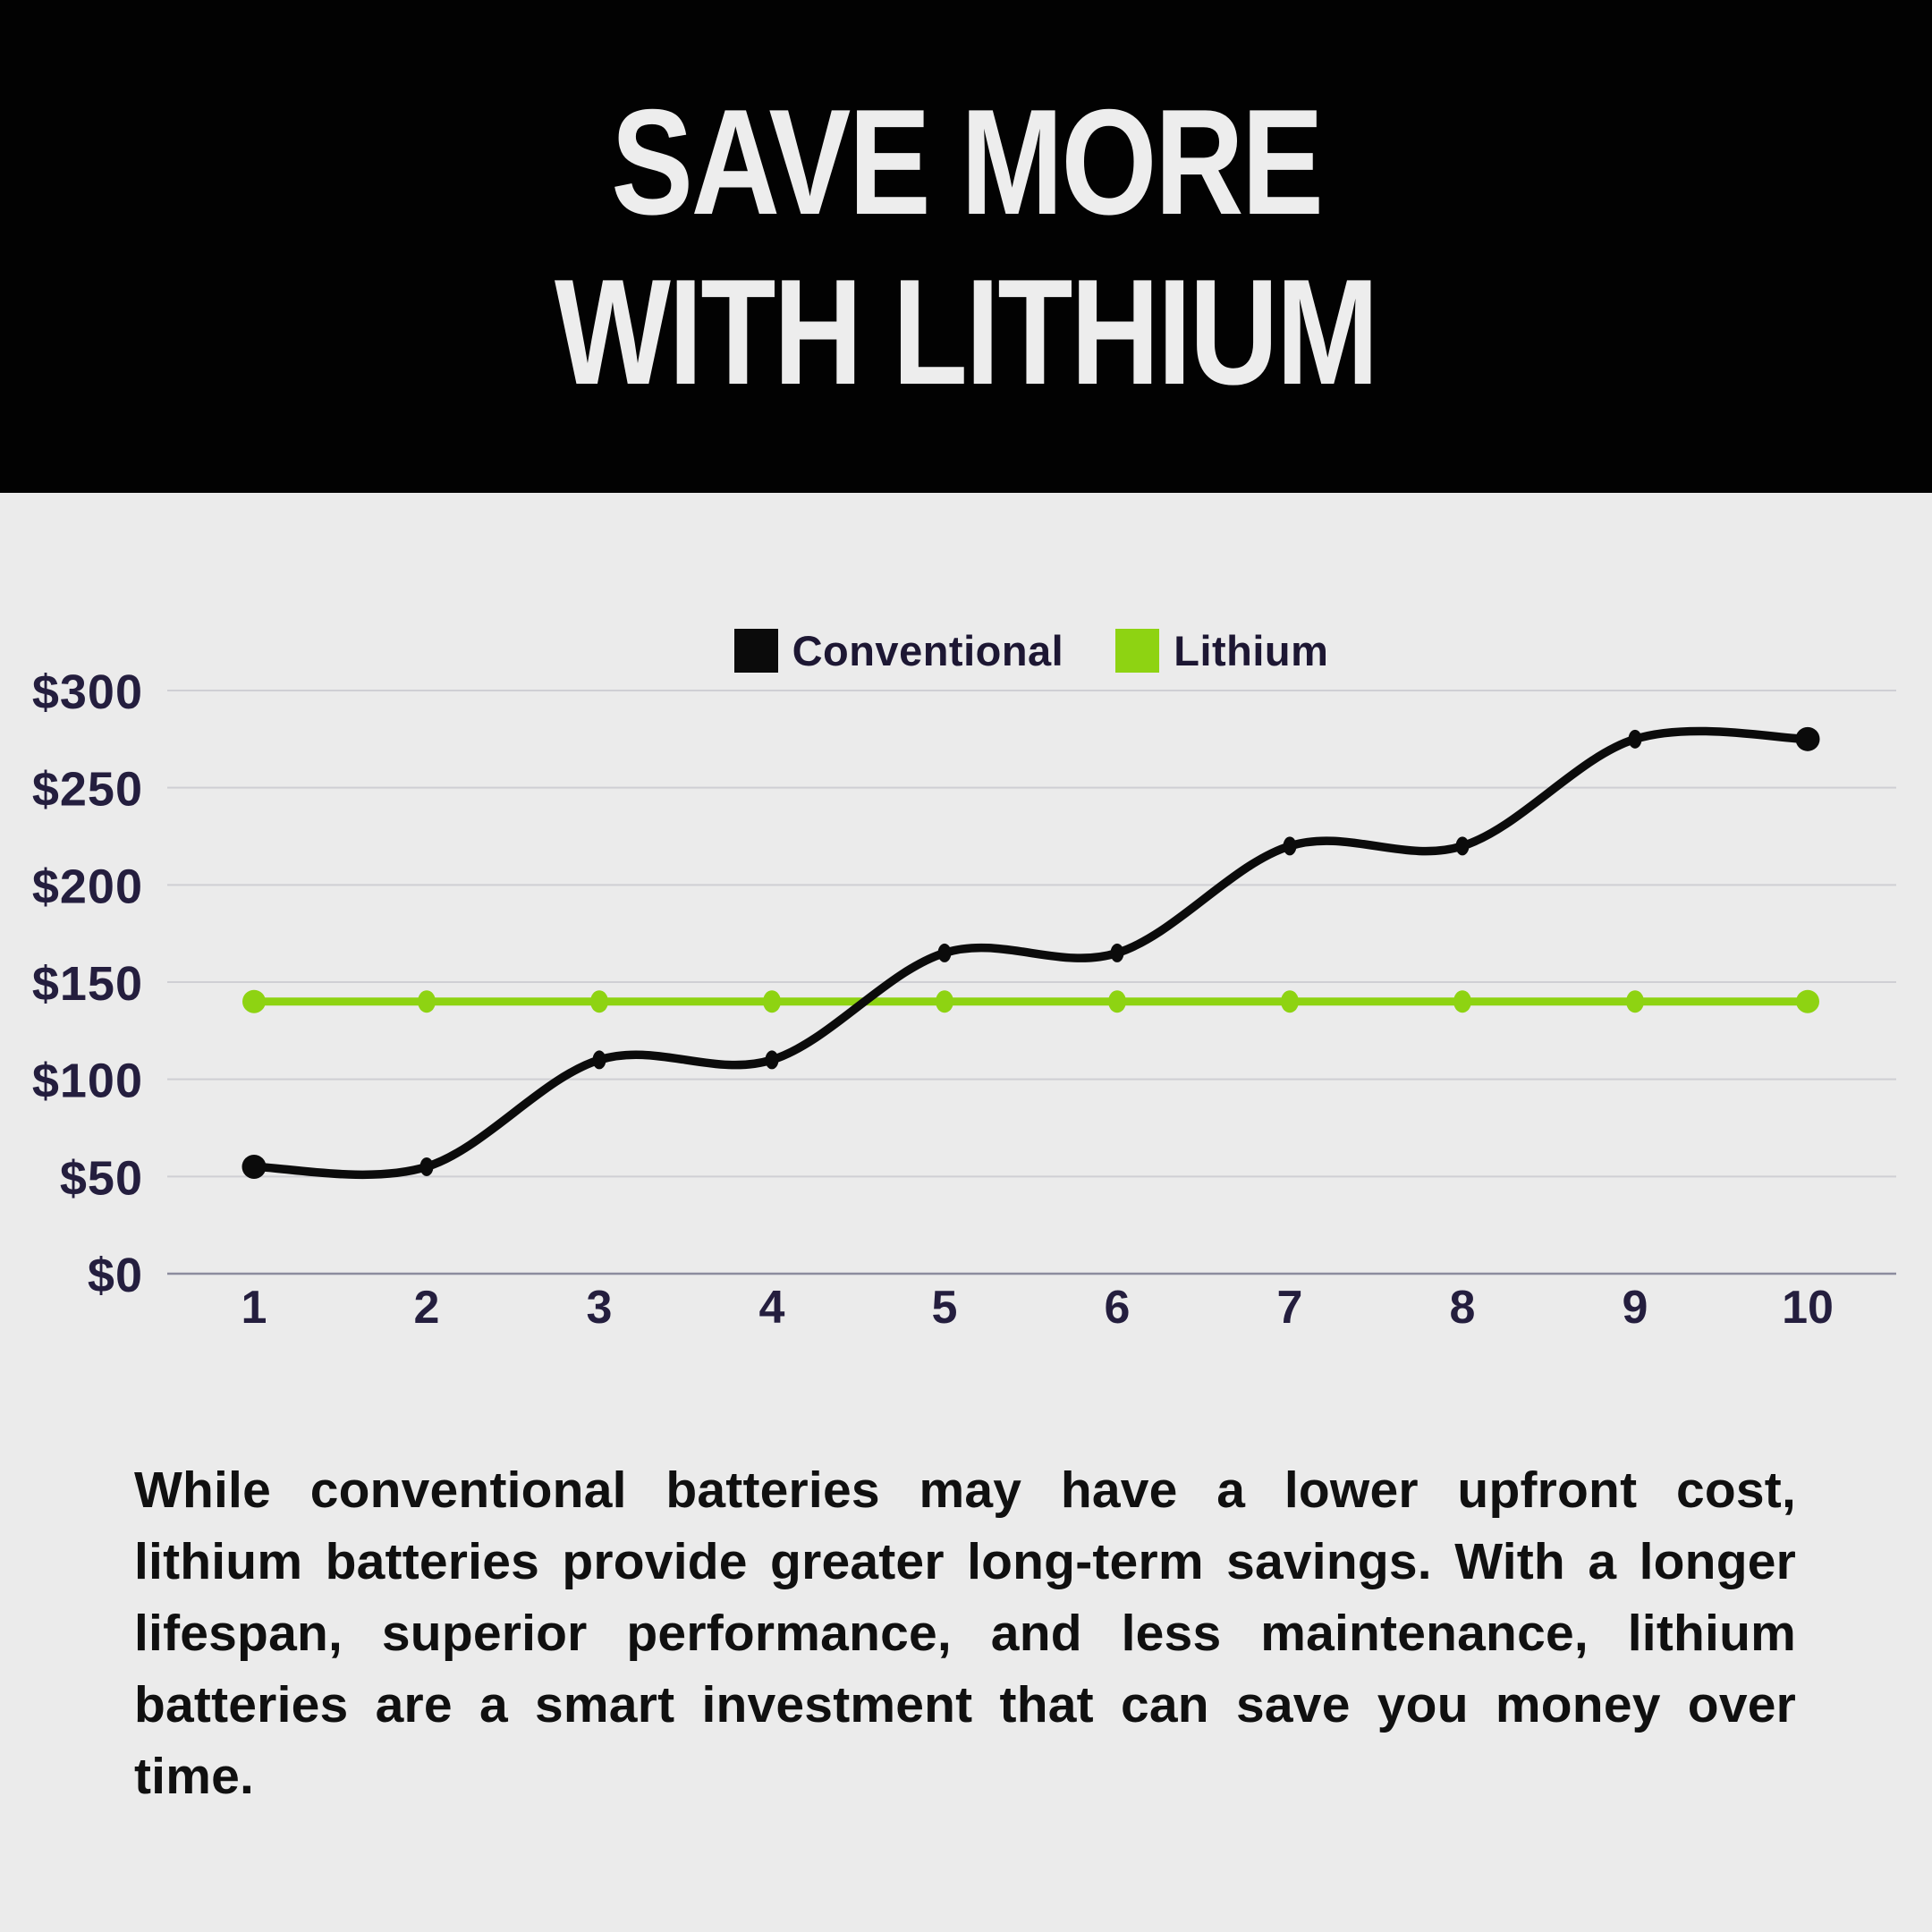 The image size is (1932, 1932). I want to click on y-tick-label: $250, so click(87, 790).